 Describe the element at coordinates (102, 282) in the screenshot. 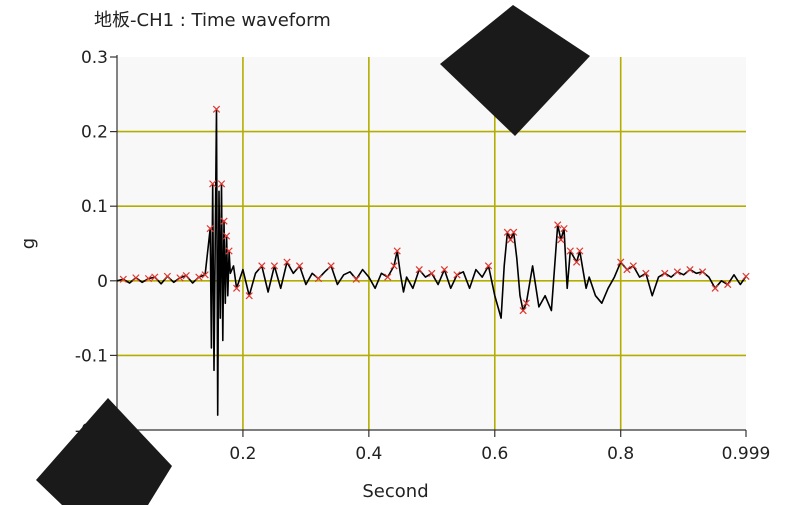

I see `y-tick-label: 0` at that location.